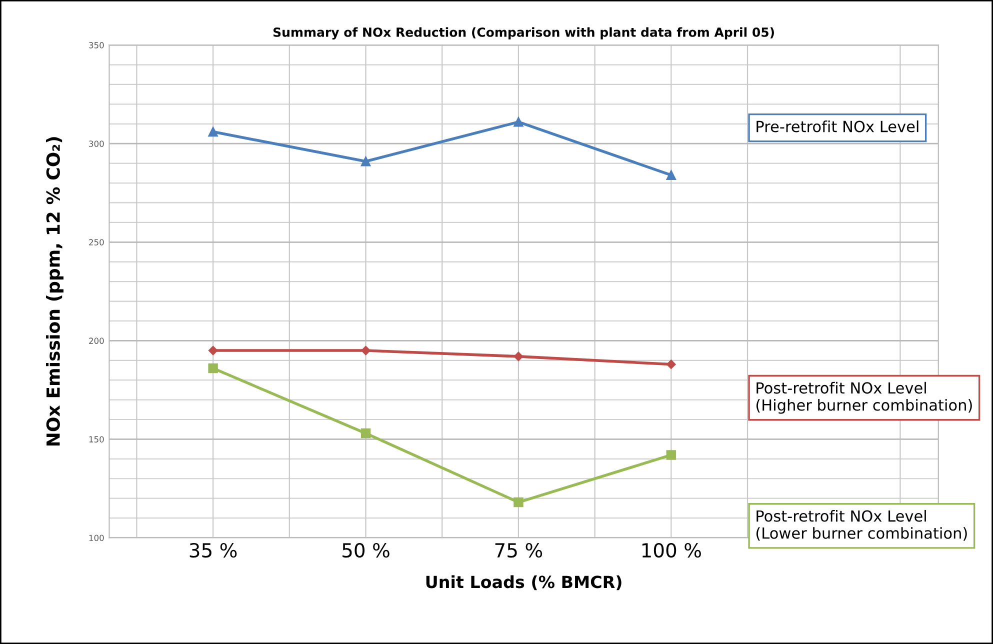 Image resolution: width=993 pixels, height=644 pixels. What do you see at coordinates (213, 550) in the screenshot?
I see `x-tick-label: 35 %` at bounding box center [213, 550].